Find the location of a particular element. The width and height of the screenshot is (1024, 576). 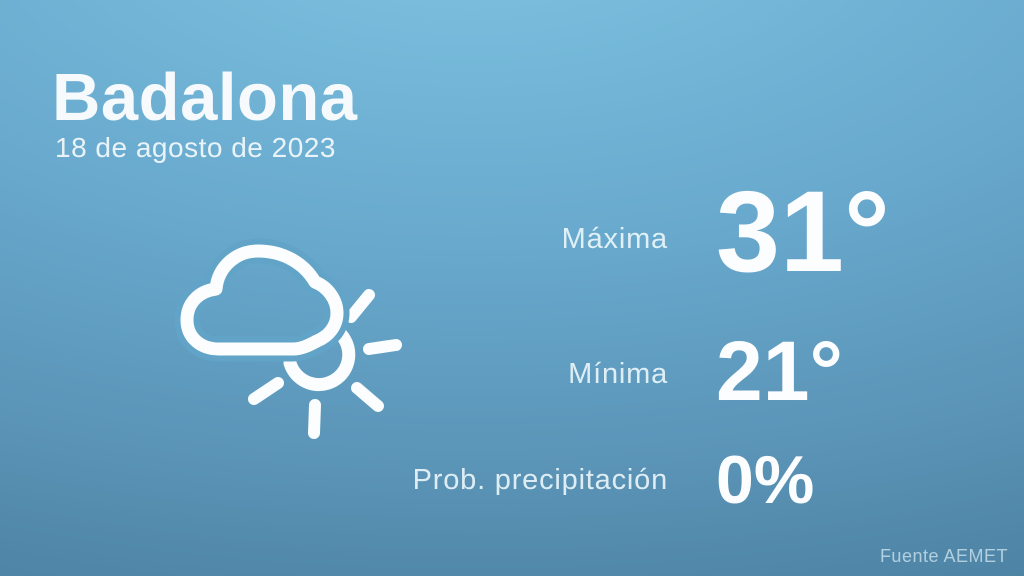

max-temp-value: 31° is located at coordinates (803, 232).